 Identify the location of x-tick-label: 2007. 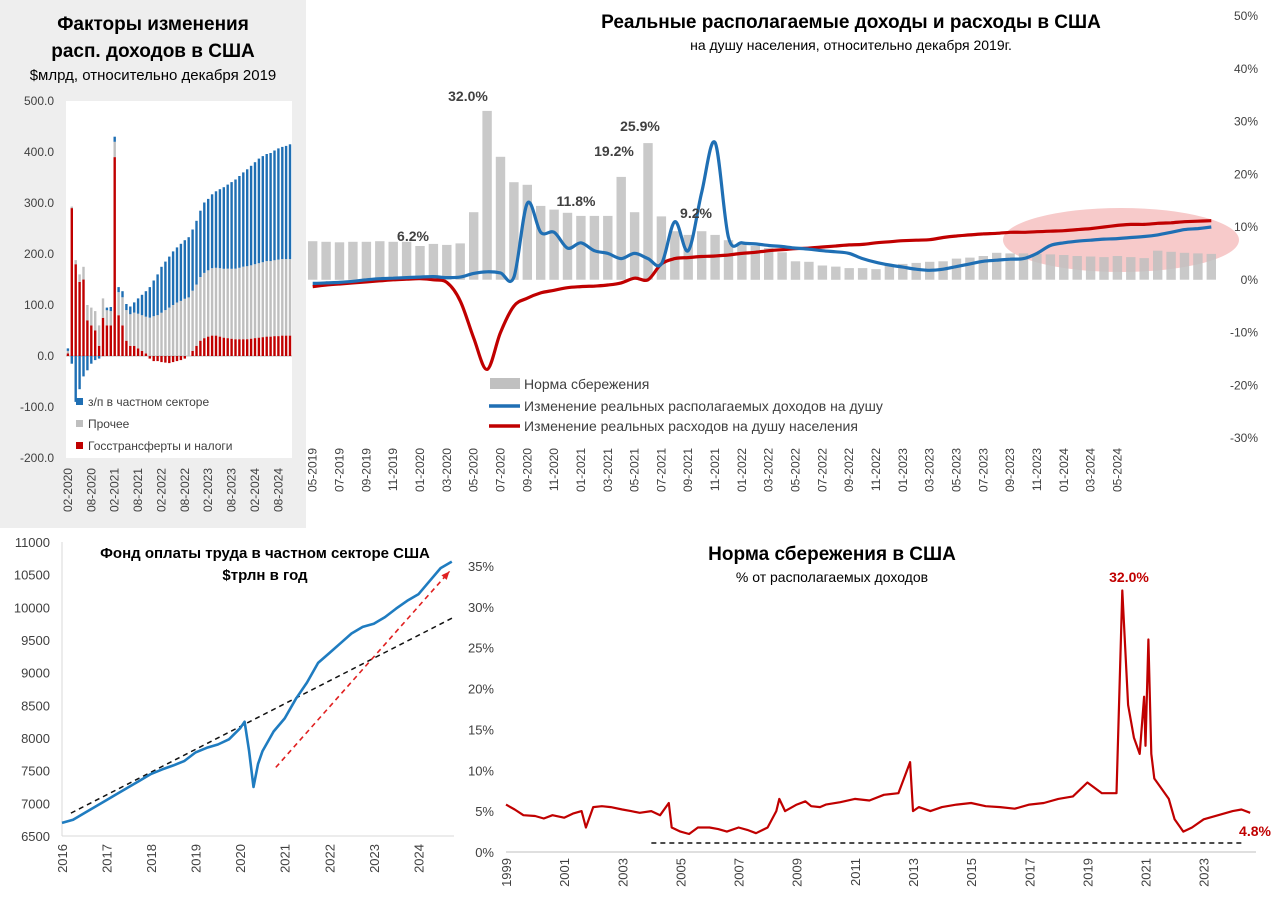
(739, 872).